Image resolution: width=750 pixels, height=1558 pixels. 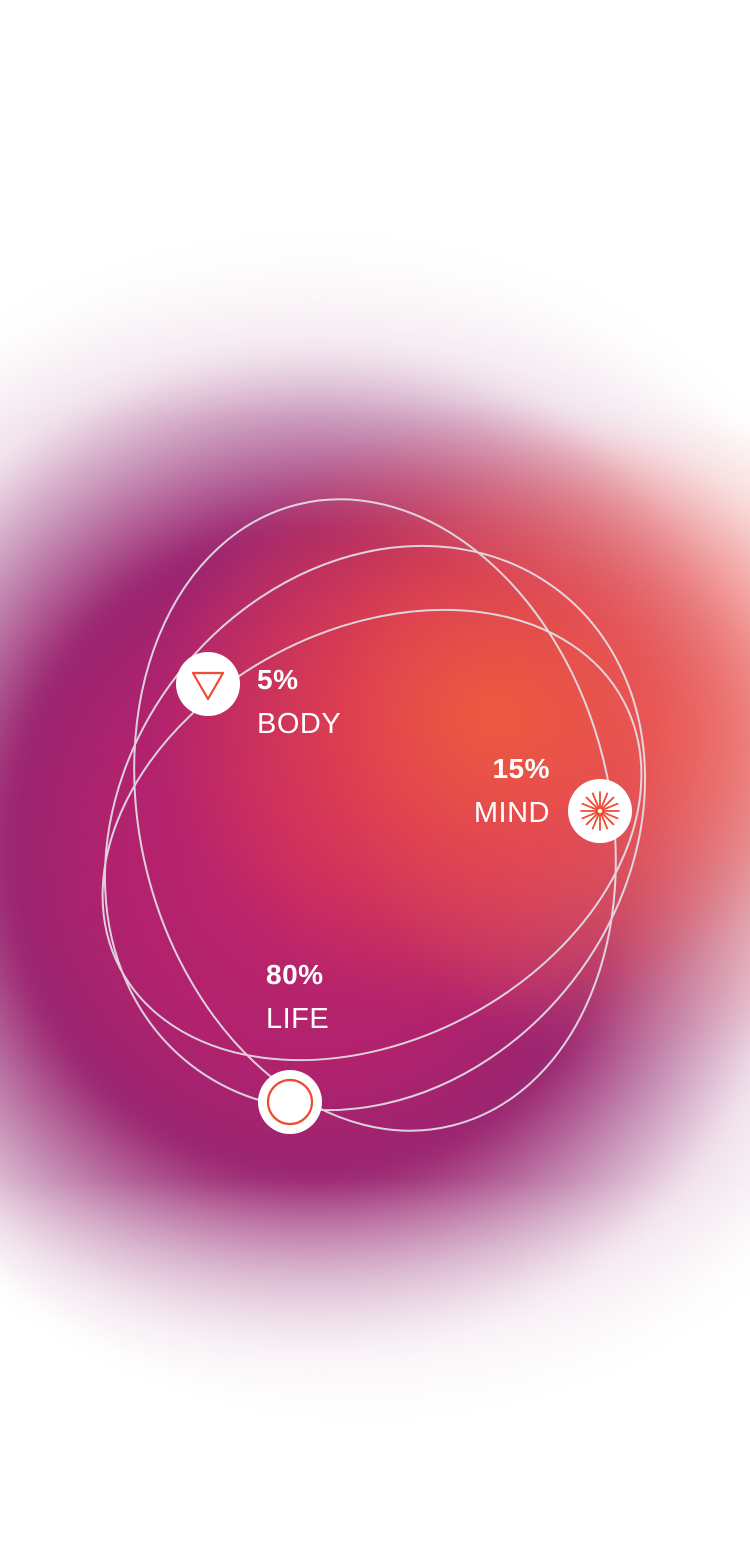 What do you see at coordinates (295, 974) in the screenshot?
I see `life-percent: 80%` at bounding box center [295, 974].